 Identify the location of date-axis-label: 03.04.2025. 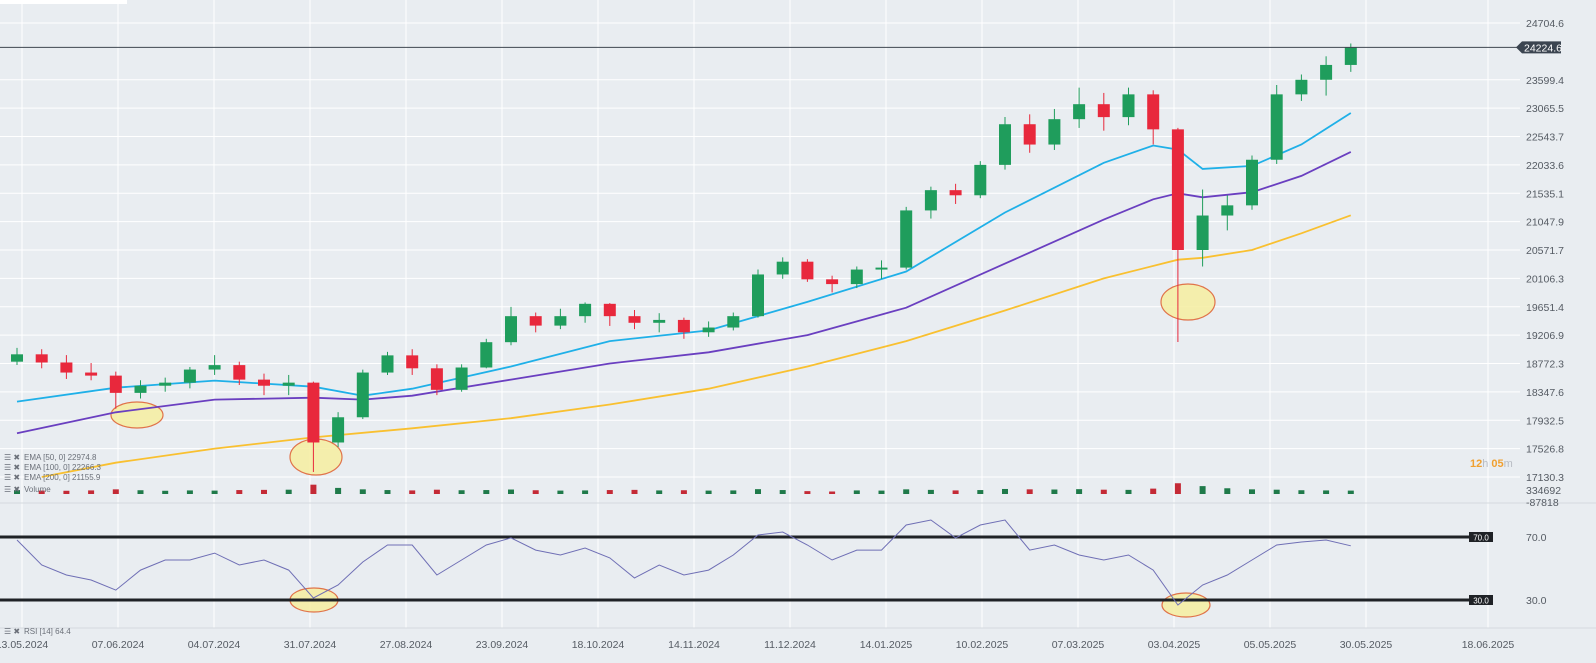
(1174, 645).